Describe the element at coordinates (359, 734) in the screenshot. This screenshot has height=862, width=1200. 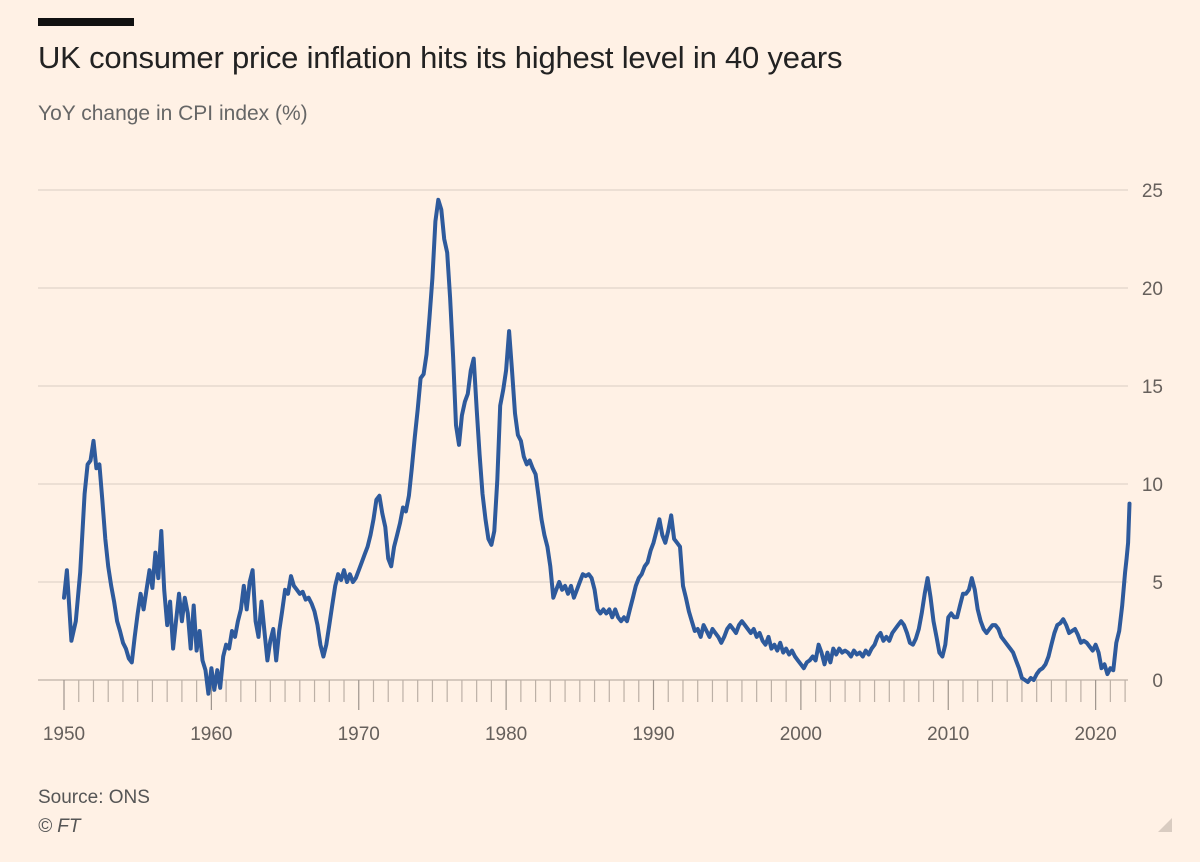
I see `x-tick-label: 1970` at that location.